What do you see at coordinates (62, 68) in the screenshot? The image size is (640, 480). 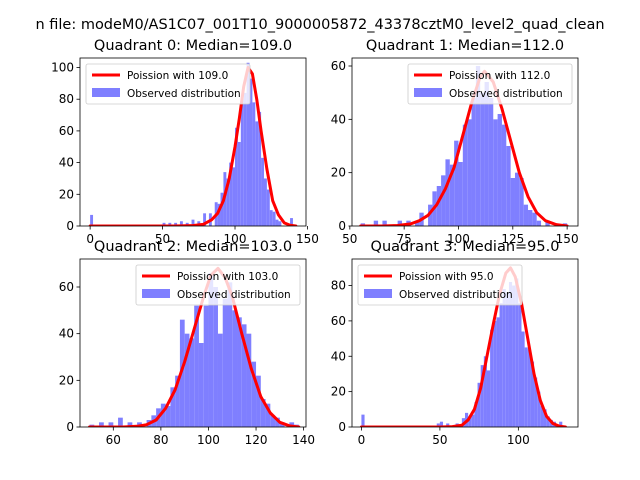 I see `y-tick-label: 100` at bounding box center [62, 68].